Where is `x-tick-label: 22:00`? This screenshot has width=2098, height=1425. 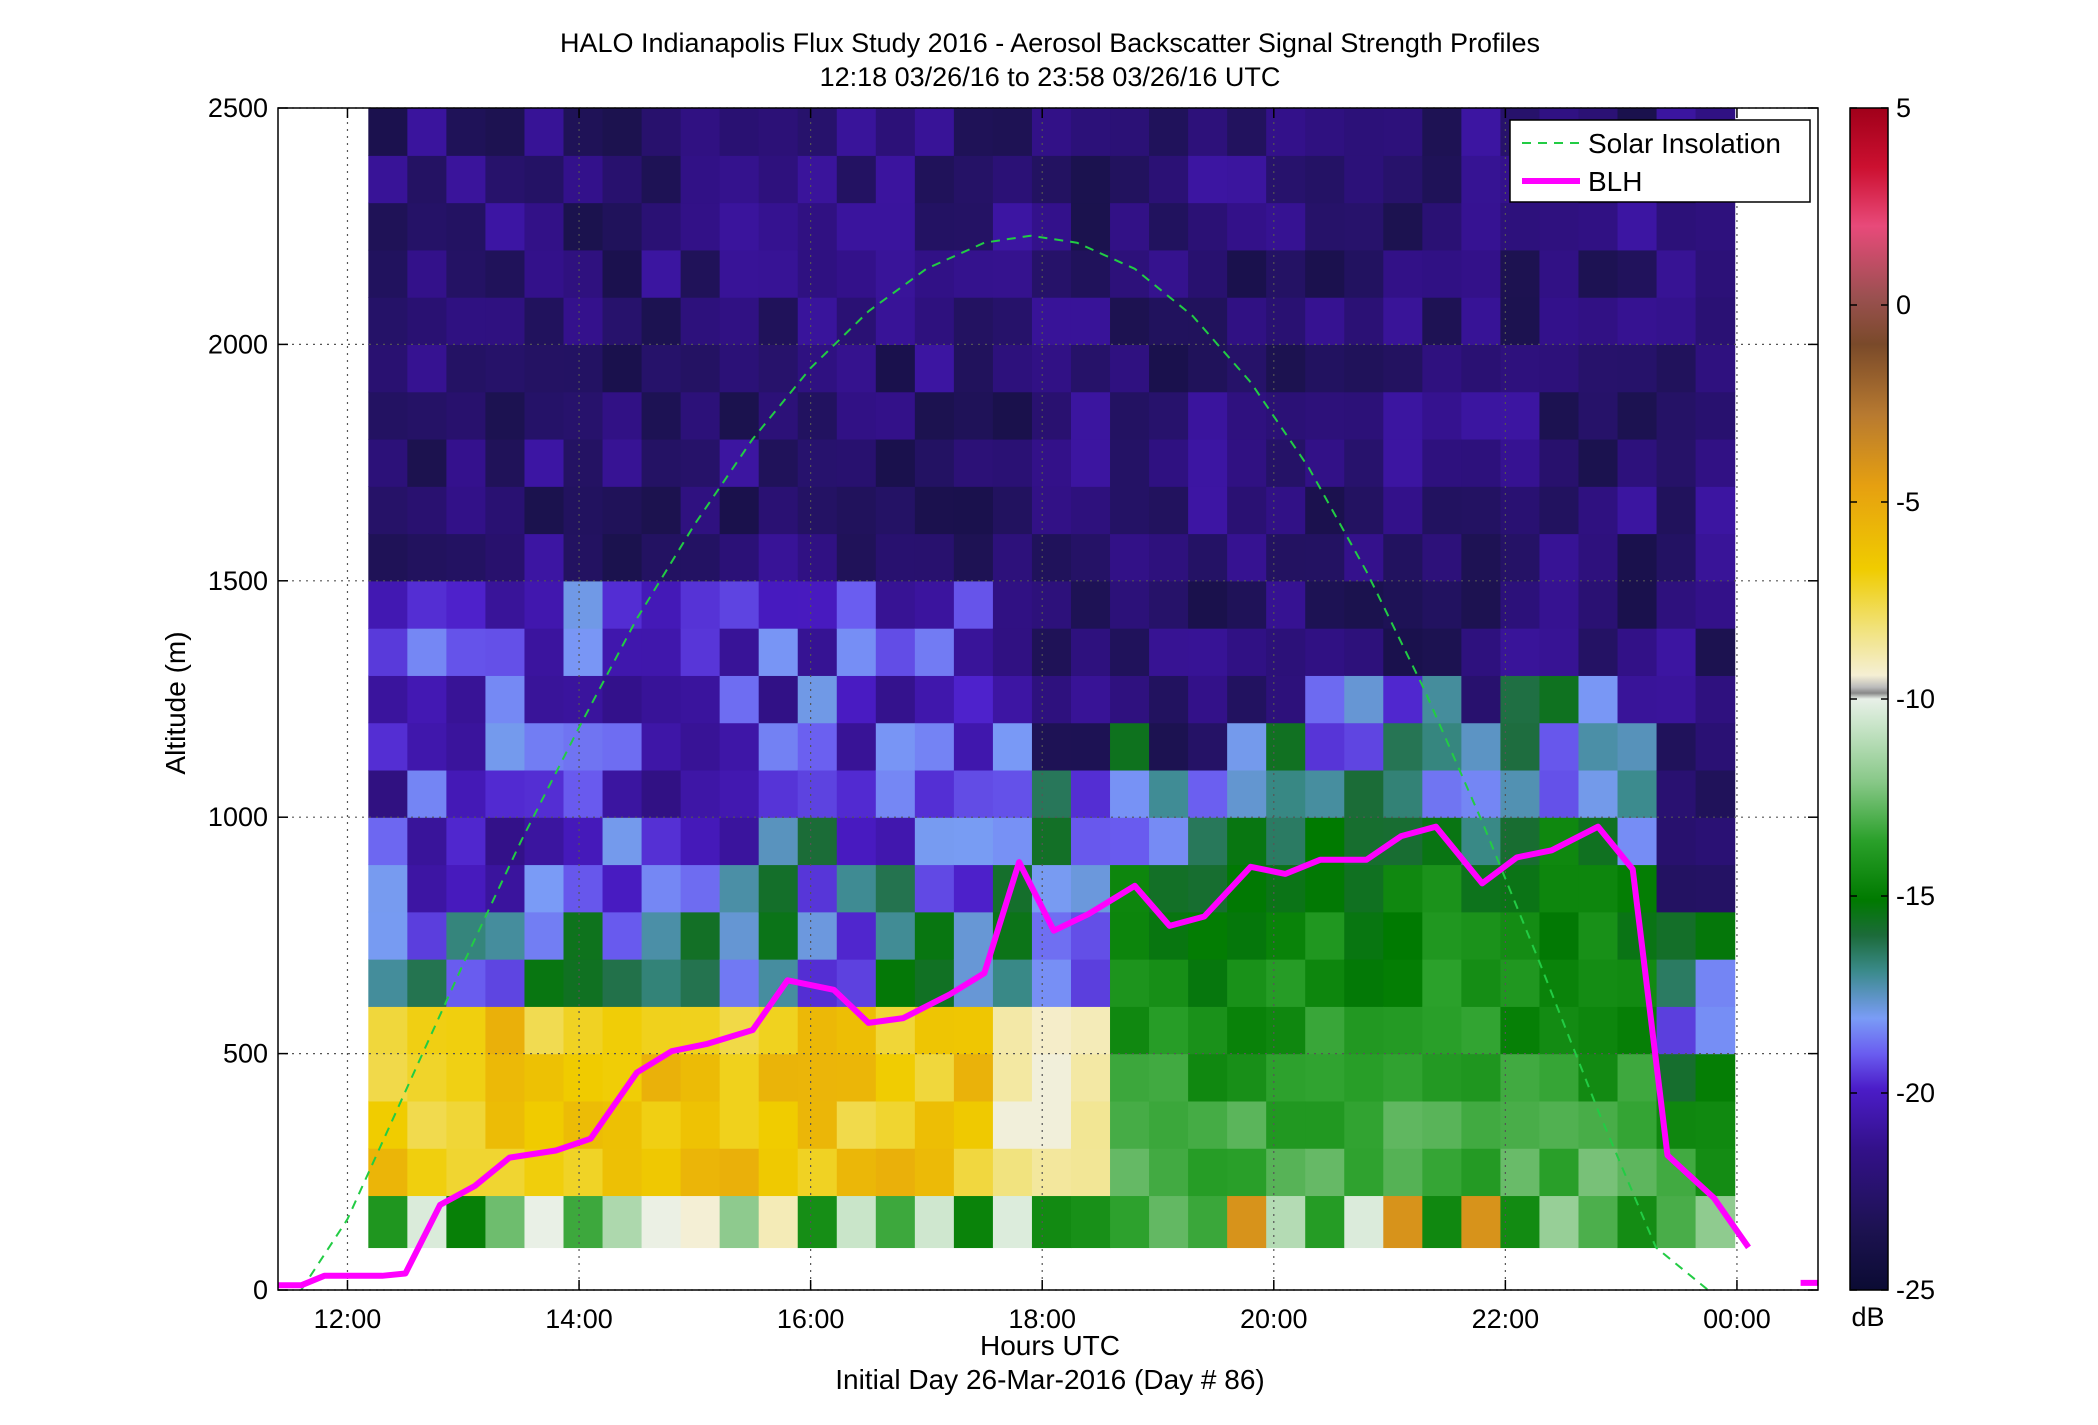 x-tick-label: 22:00 is located at coordinates (1506, 1319).